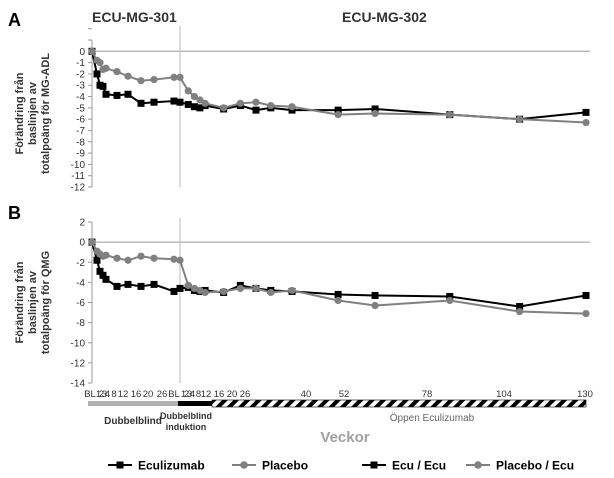 The image size is (614, 478). I want to click on legend-item: Placebo, so click(270, 466).